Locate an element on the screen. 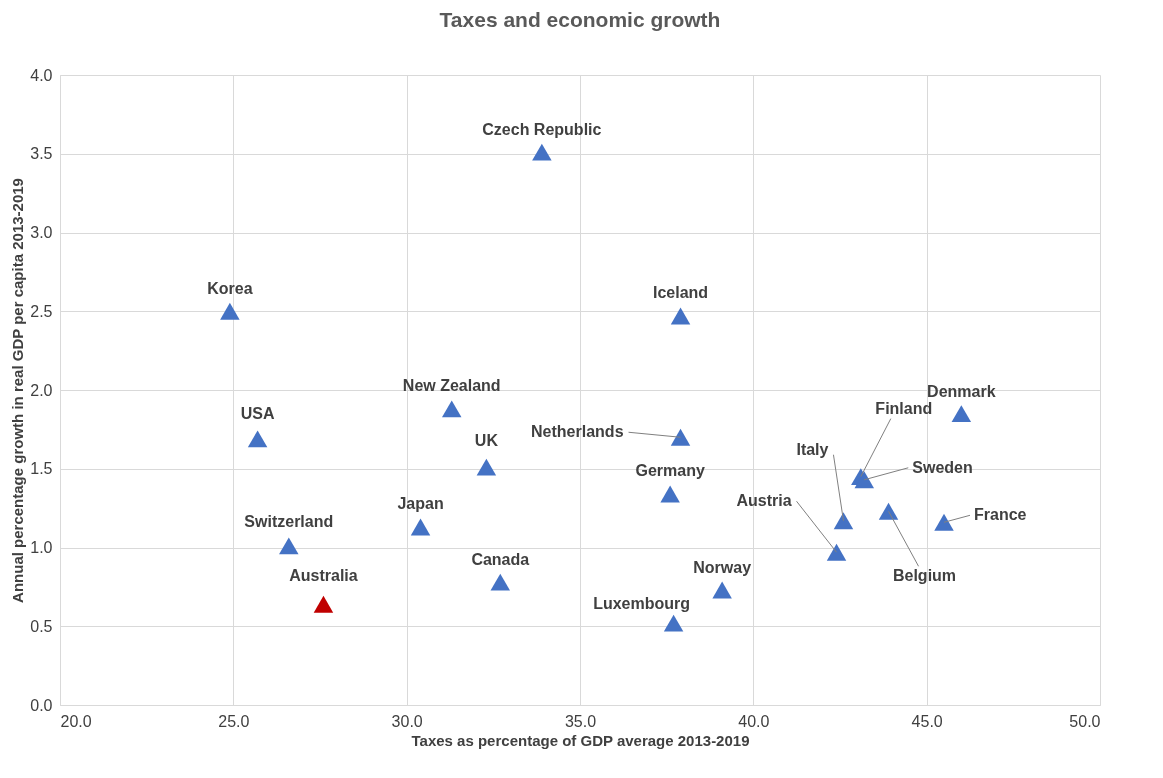 The height and width of the screenshot is (778, 1163). annotation: Germany is located at coordinates (670, 470).